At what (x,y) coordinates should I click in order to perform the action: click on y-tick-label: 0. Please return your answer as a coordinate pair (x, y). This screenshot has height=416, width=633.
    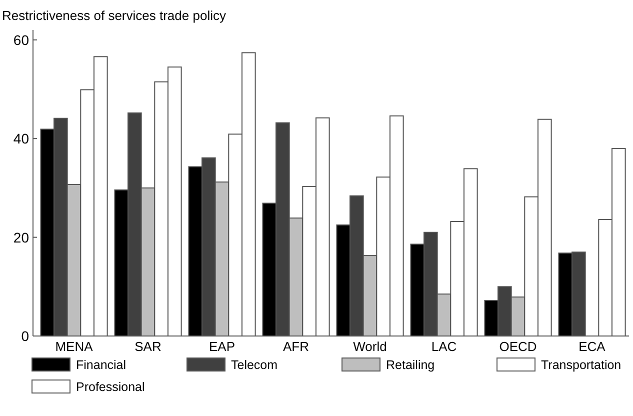
    Looking at the image, I should click on (25, 336).